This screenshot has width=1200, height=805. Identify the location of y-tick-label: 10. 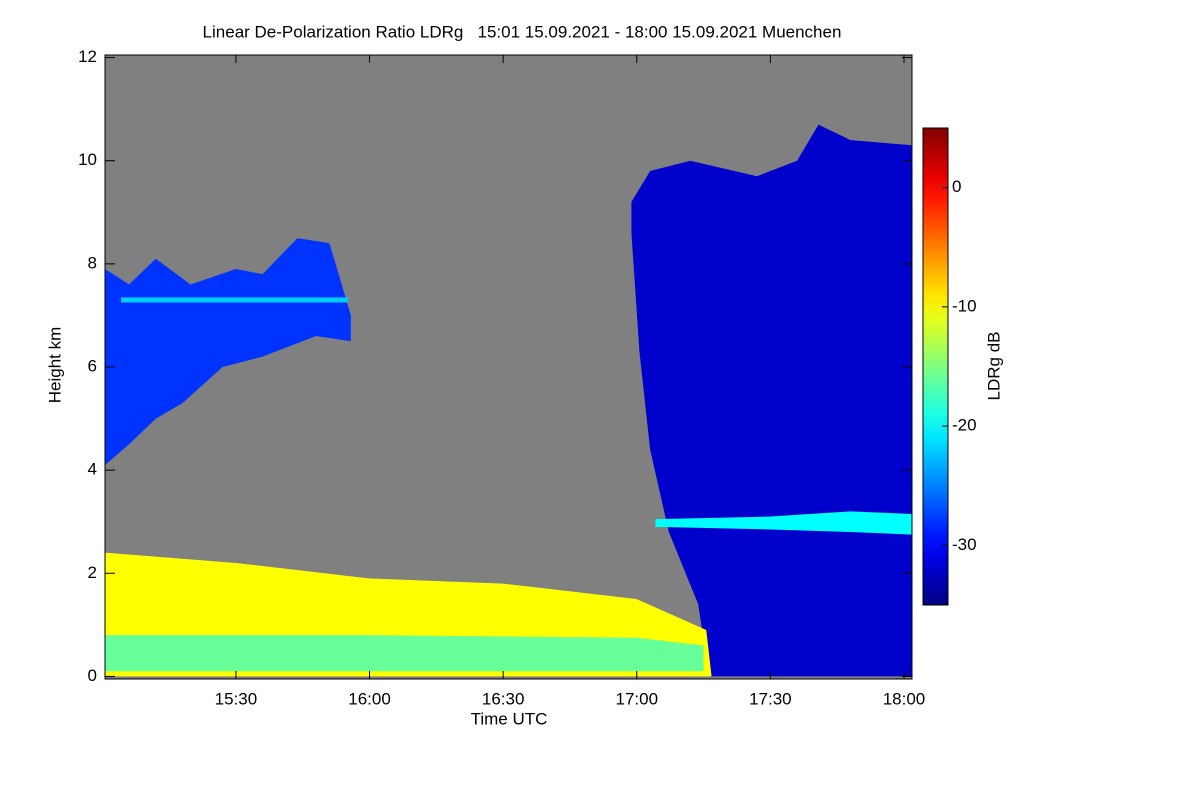
(87, 159).